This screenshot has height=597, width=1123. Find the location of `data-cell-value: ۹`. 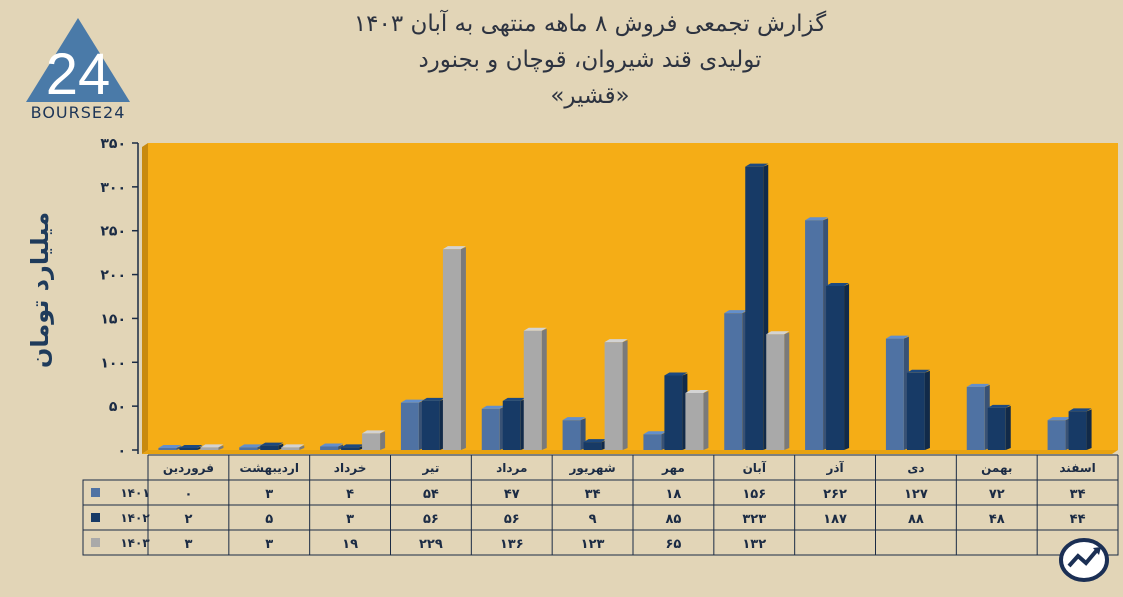

data-cell-value: ۹ is located at coordinates (593, 519).